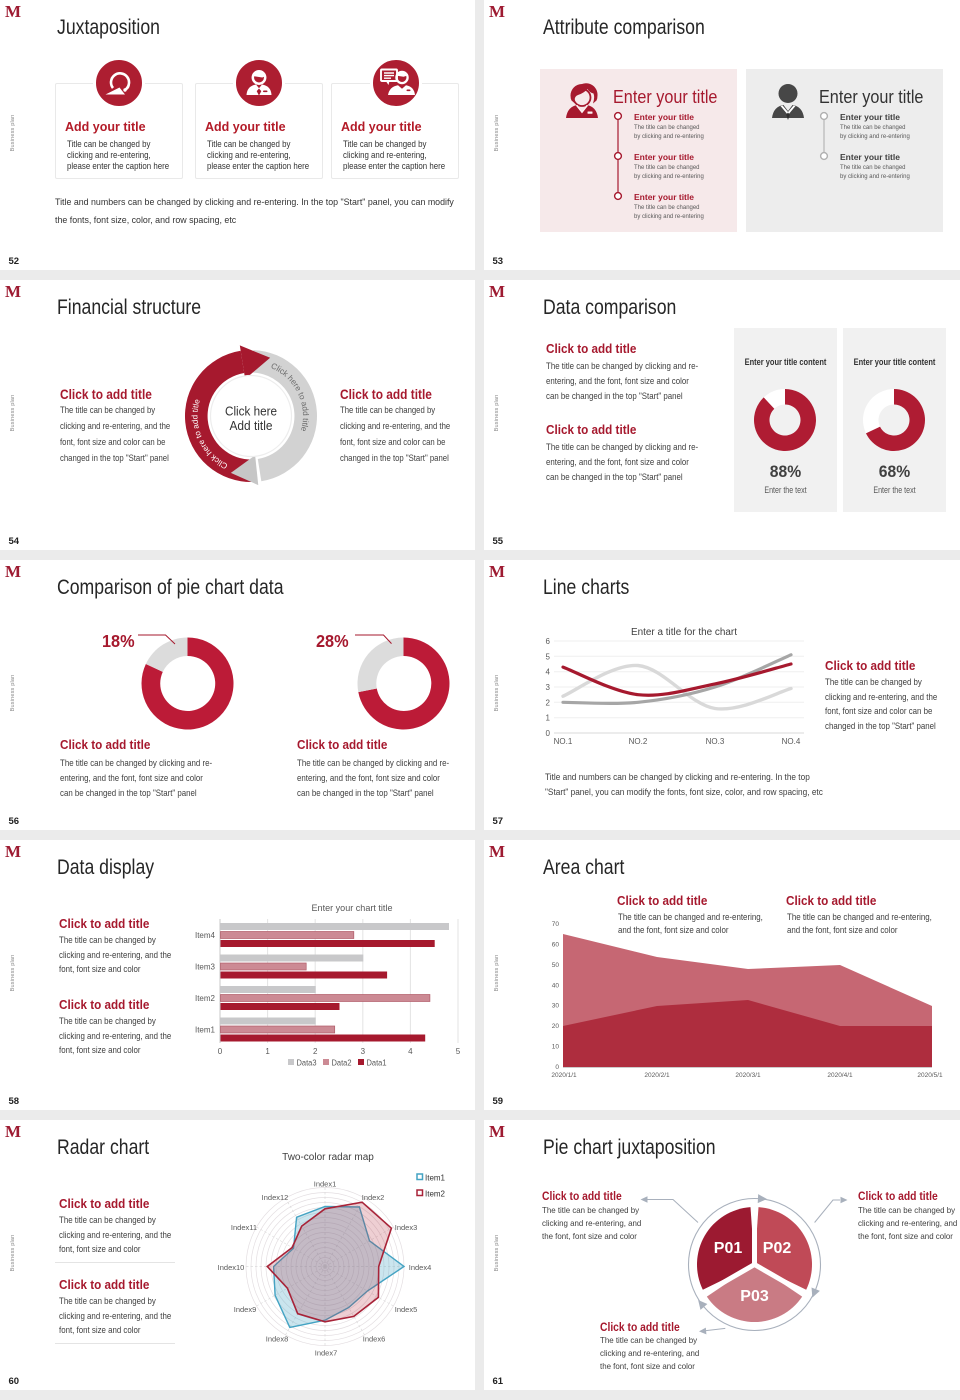  What do you see at coordinates (325, 1184) in the screenshot?
I see `svg-text: Index1` at bounding box center [325, 1184].